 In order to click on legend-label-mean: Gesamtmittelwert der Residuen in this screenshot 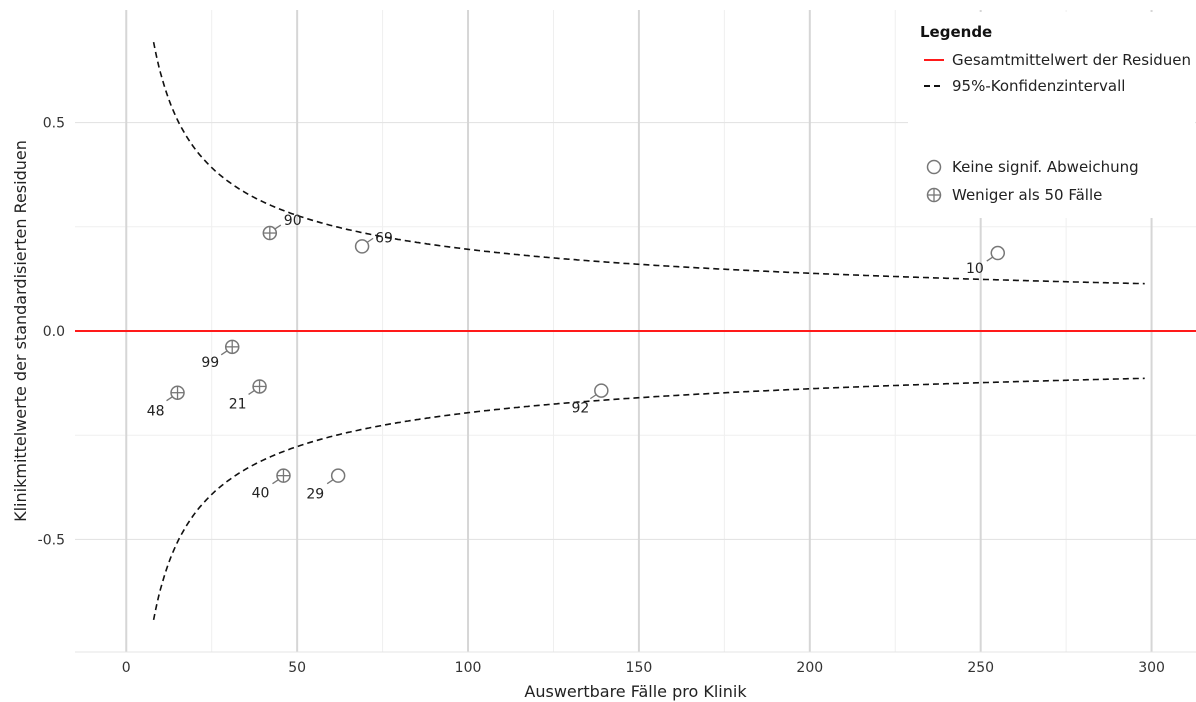, I will do `click(1071, 60)`.